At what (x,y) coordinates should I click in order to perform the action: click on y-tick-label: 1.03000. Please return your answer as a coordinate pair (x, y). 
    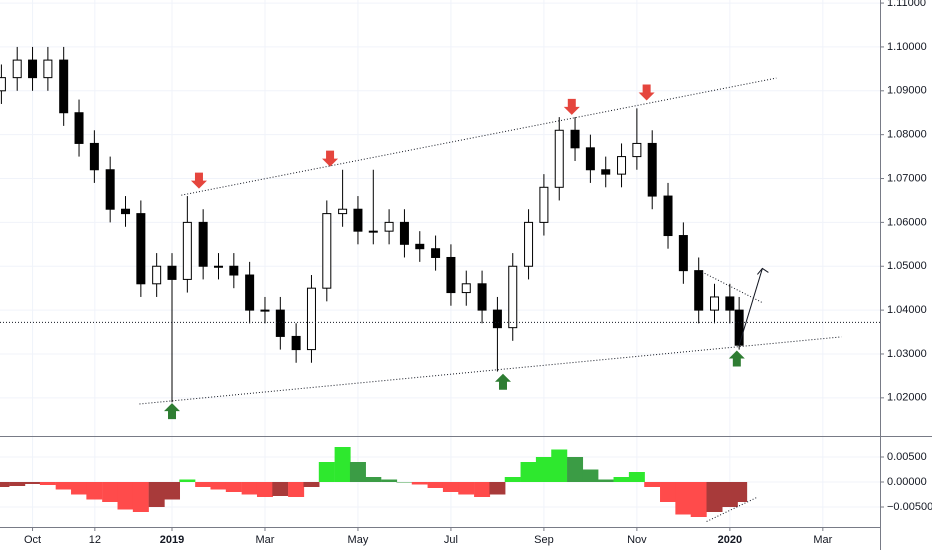
    Looking at the image, I should click on (907, 354).